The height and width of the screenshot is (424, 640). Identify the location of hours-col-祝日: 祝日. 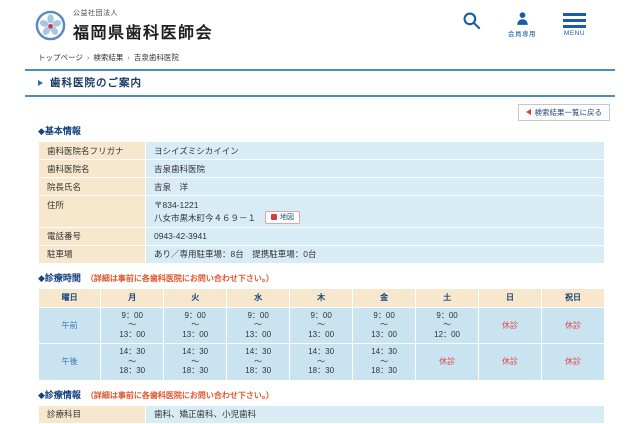
(573, 297).